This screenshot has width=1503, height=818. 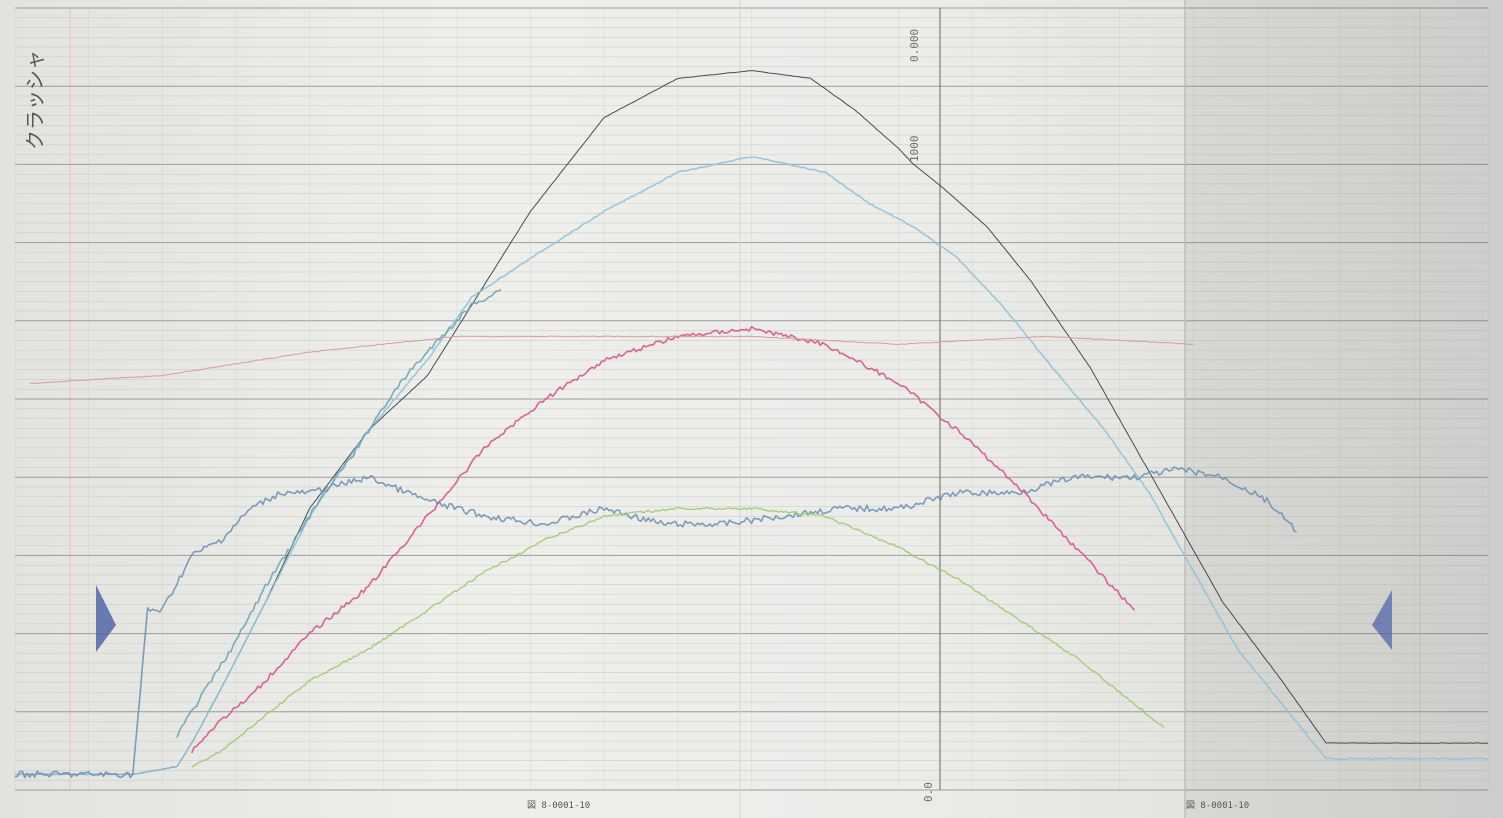 I want to click on bottom-tick-label: 0.0, so click(x=928, y=792).